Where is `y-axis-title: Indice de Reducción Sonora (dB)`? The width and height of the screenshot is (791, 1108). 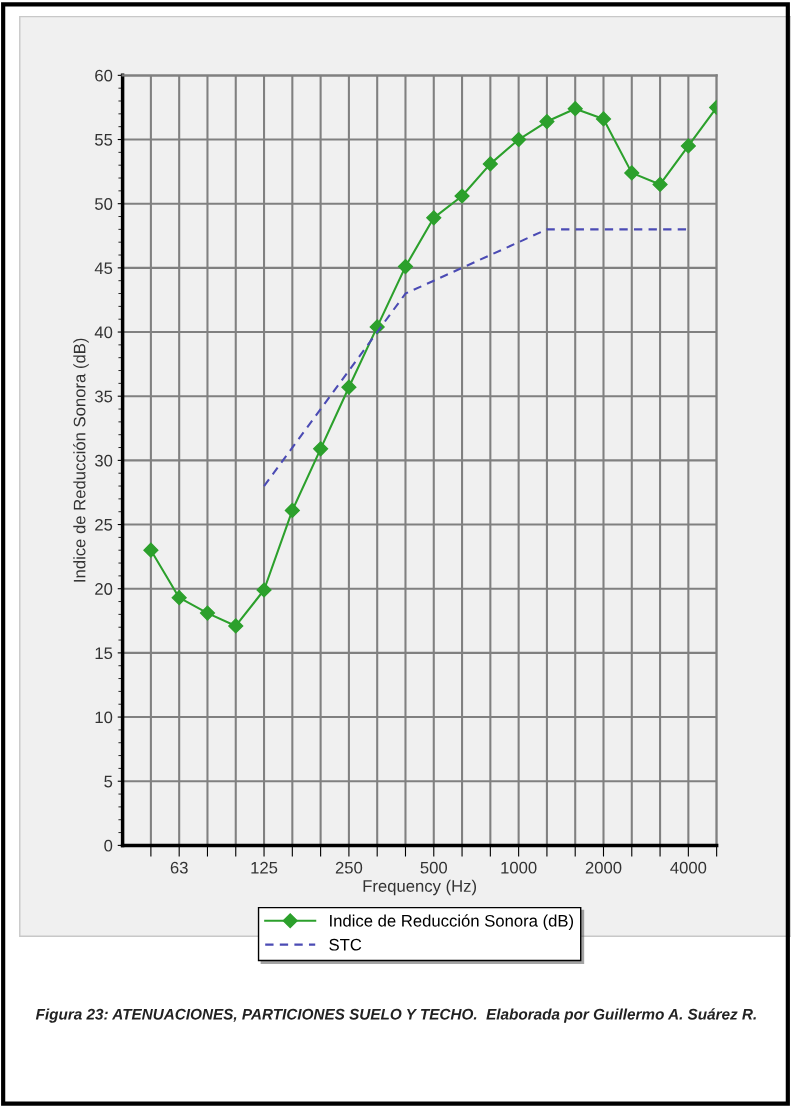 y-axis-title: Indice de Reducción Sonora (dB) is located at coordinates (81, 460).